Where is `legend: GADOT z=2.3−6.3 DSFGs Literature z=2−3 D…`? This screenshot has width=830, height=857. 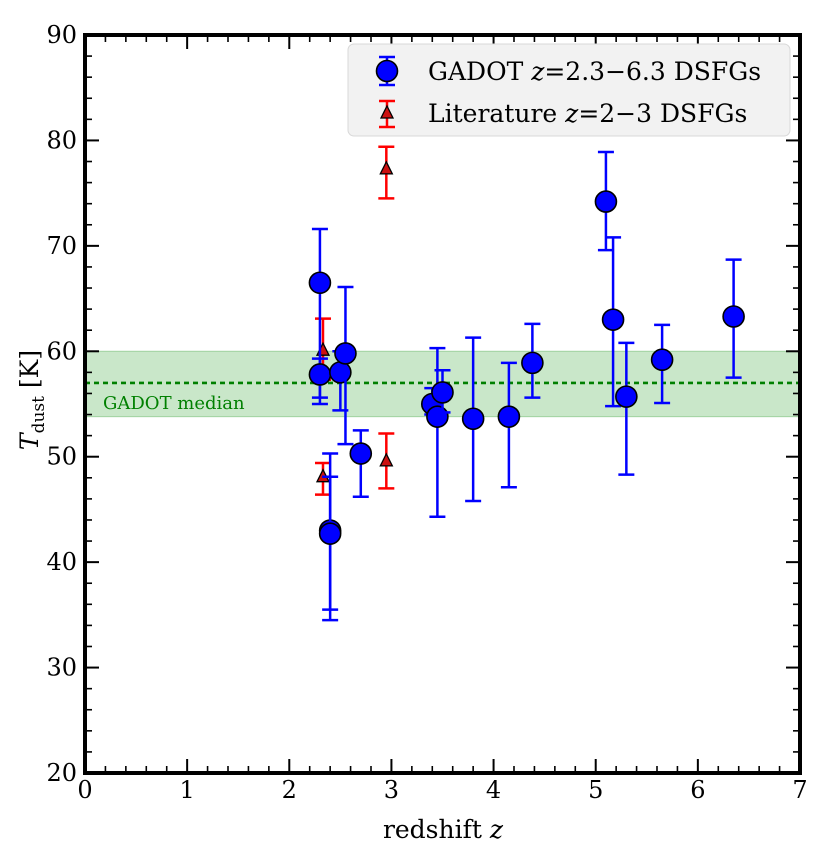
legend: GADOT z=2.3−6.3 DSFGs Literature z=2−3 D… is located at coordinates (569, 90).